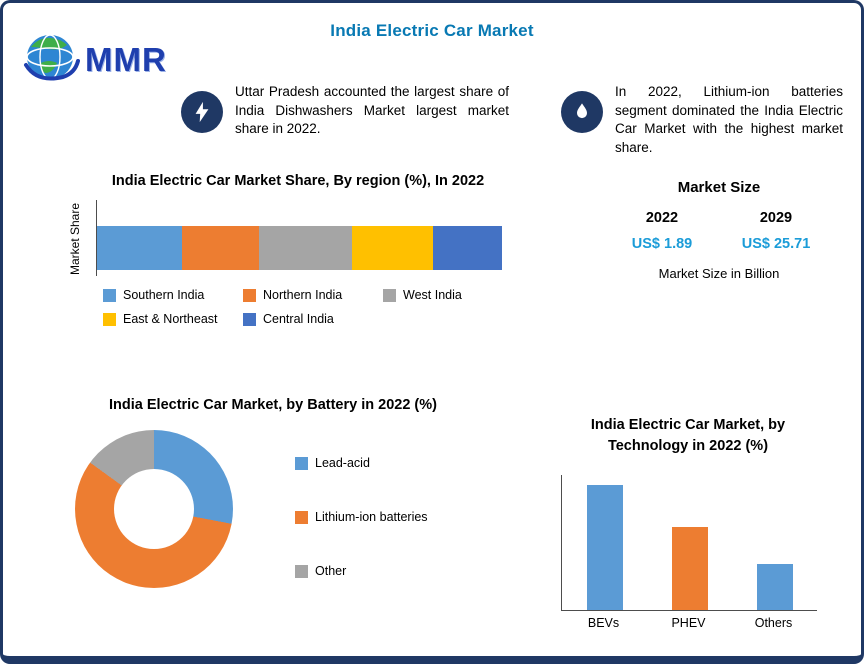 Image resolution: width=864 pixels, height=664 pixels. What do you see at coordinates (582, 112) in the screenshot?
I see `flame-icon` at bounding box center [582, 112].